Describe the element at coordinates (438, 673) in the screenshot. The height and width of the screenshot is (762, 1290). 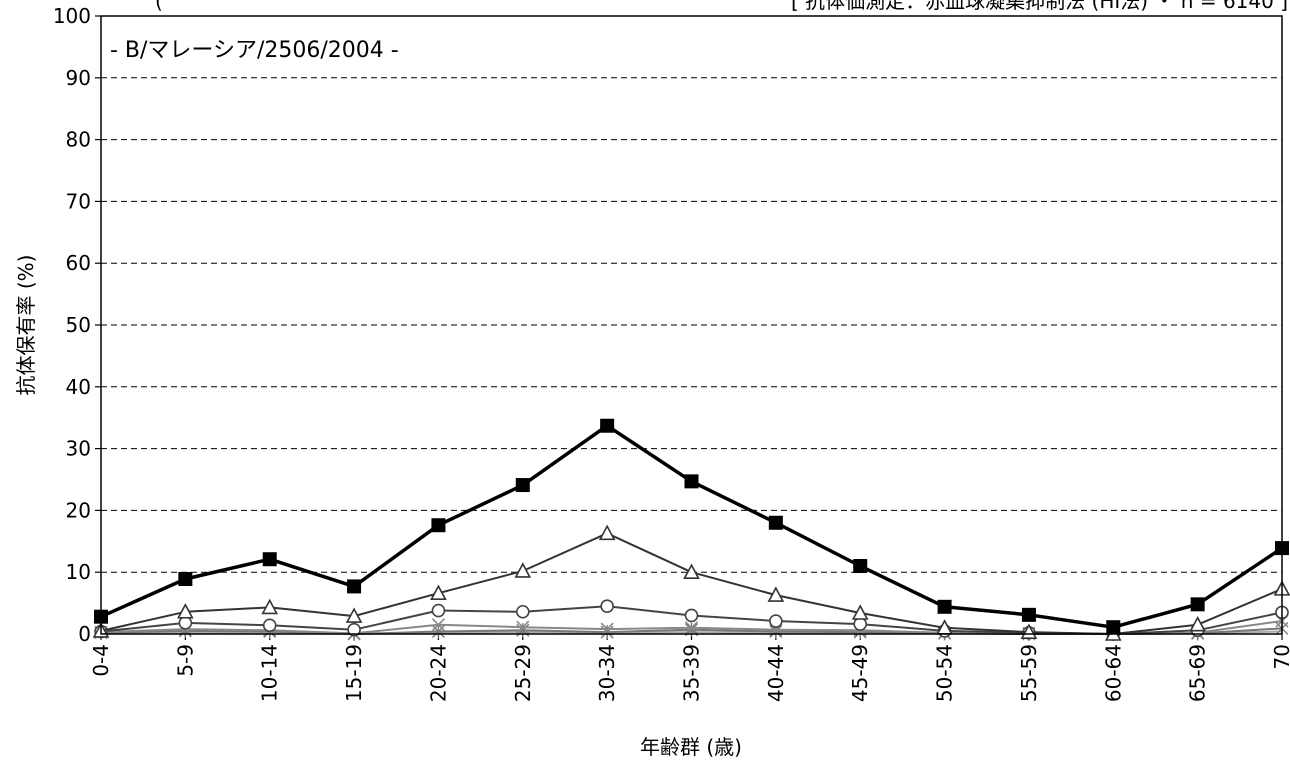
I see `x-tick-label: 20-24` at that location.